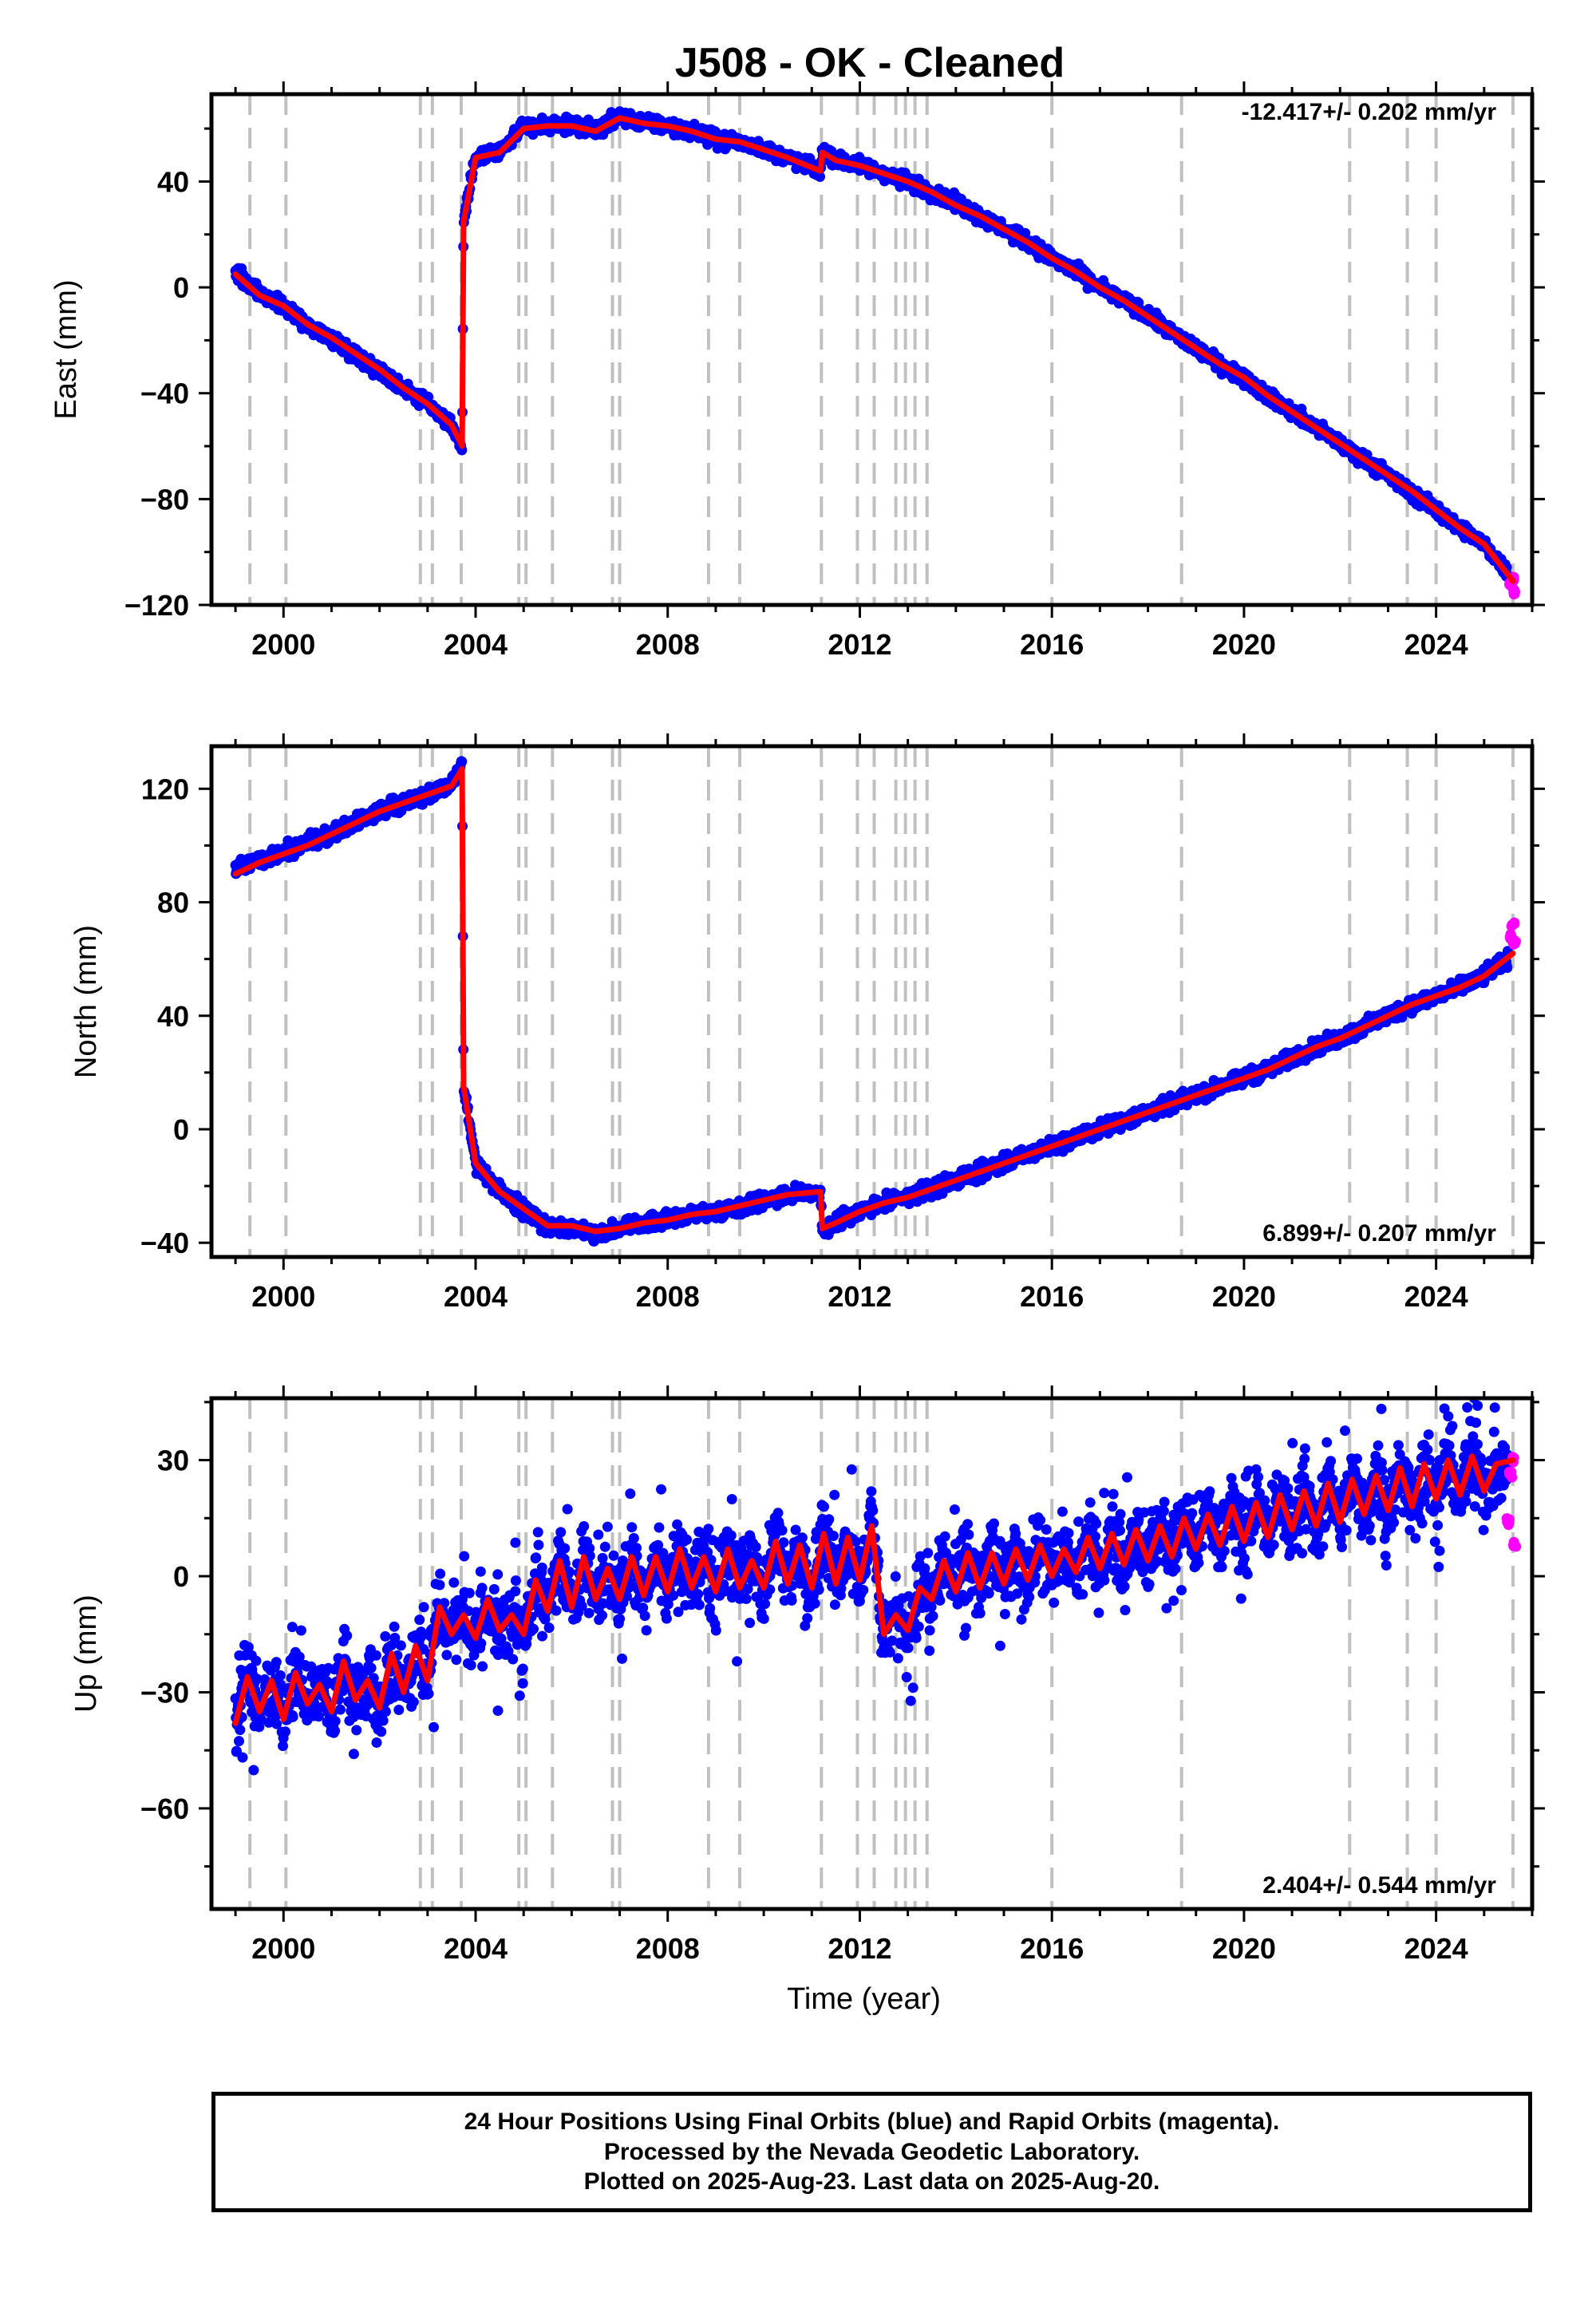  I want to click on east-y-tick-label: 40, so click(173, 181).